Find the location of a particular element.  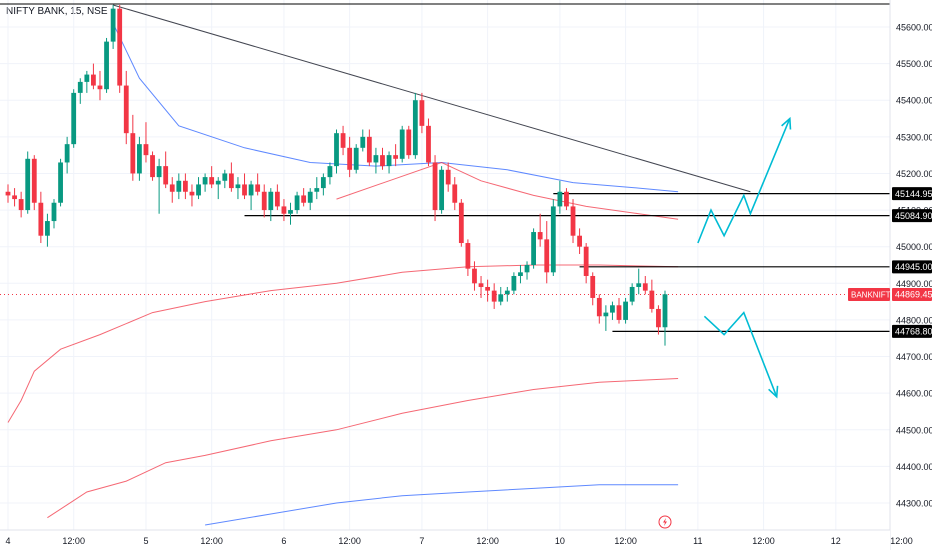

last-price-tag-label: 44869.45 is located at coordinates (913, 295).